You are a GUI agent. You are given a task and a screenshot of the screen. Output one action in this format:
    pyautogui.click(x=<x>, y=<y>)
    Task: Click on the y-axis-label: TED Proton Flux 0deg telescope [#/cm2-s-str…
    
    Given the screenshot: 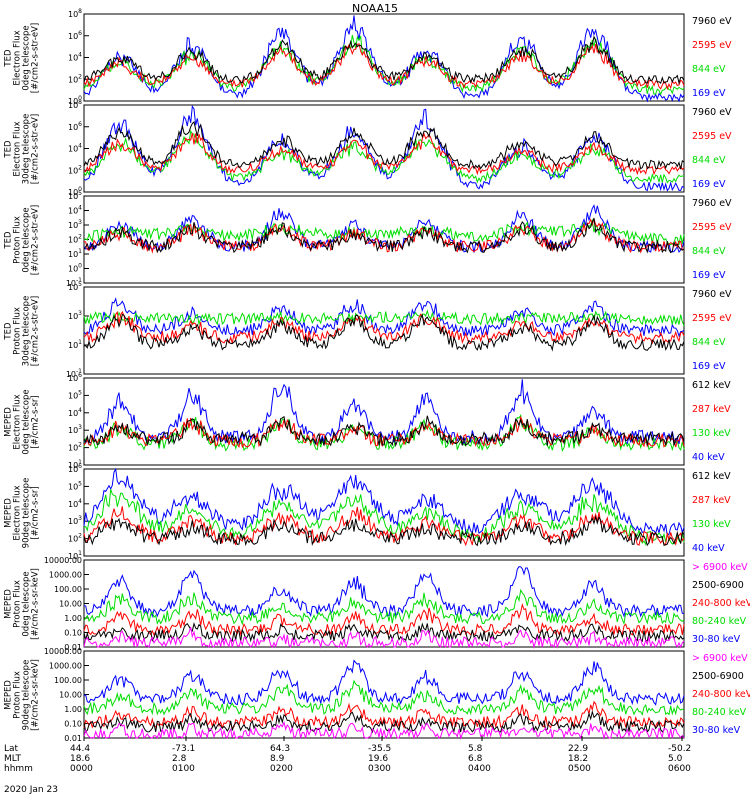 What is the action you would take?
    pyautogui.click(x=21, y=239)
    